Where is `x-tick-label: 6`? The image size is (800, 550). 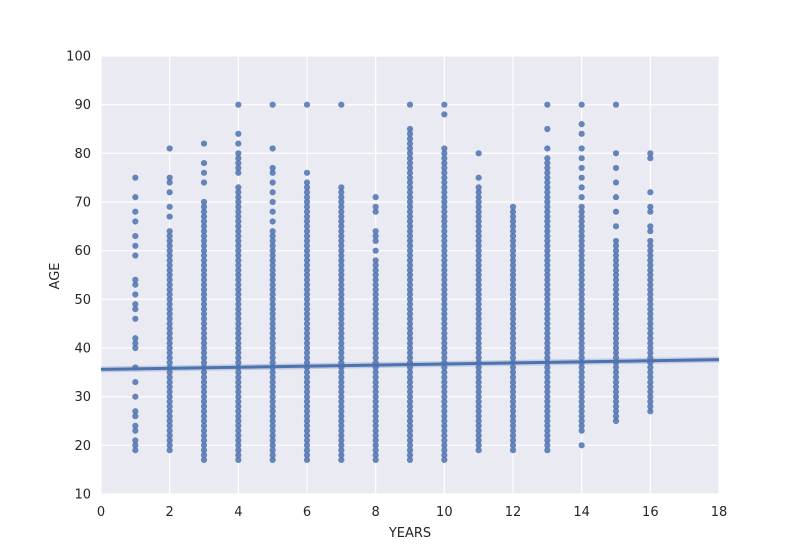
x-tick-label: 6 is located at coordinates (307, 512).